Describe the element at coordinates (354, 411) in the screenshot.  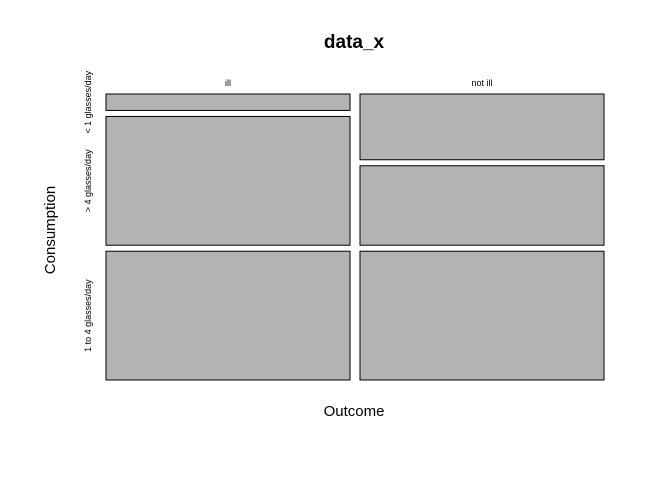
I see `x-axis-label: Outcome` at that location.